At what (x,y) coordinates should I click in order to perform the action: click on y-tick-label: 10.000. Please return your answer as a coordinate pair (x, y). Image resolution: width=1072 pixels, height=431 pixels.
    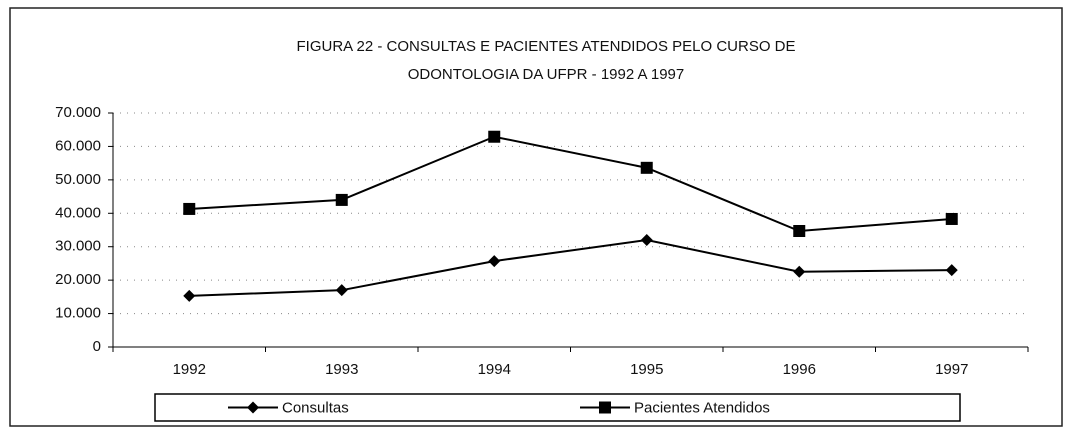
    Looking at the image, I should click on (78, 313).